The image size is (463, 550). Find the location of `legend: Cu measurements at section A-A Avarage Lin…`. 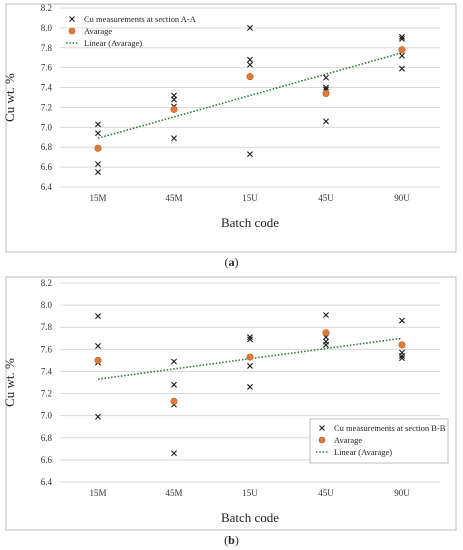

legend: Cu measurements at section A-A Avarage Lin… is located at coordinates (131, 31).